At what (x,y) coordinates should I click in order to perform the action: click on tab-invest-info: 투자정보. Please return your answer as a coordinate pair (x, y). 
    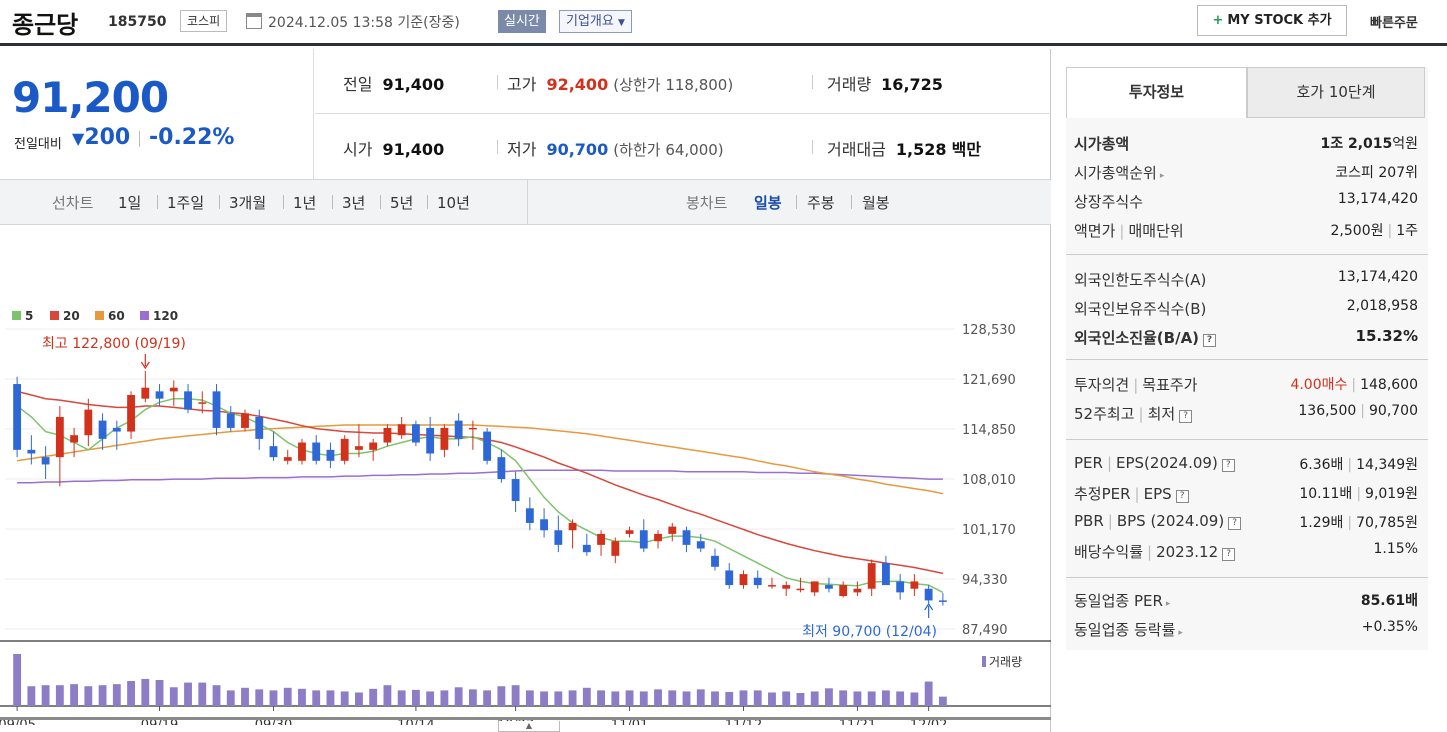
    Looking at the image, I should click on (1156, 92).